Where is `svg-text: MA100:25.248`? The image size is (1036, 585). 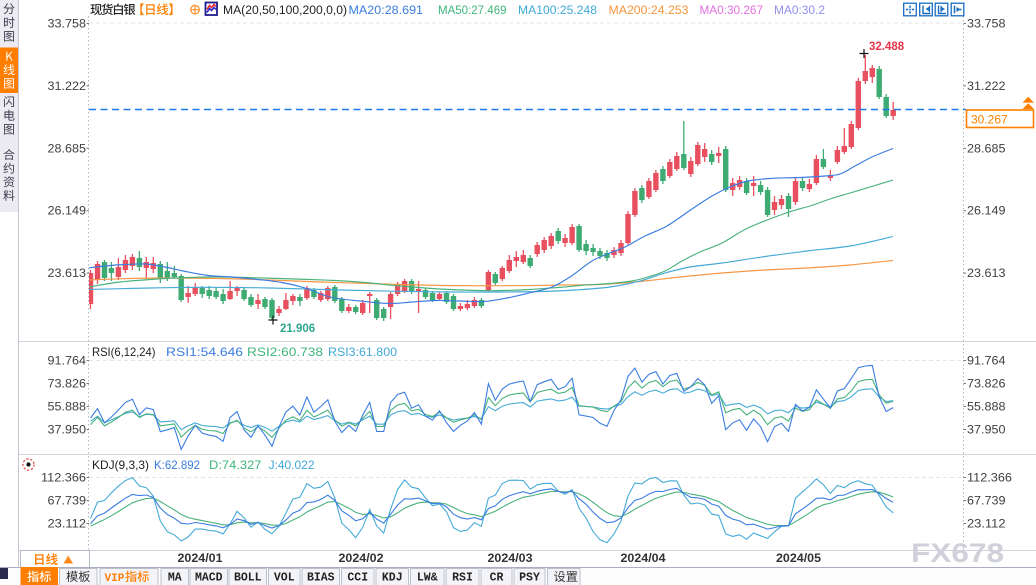 svg-text: MA100:25.248 is located at coordinates (557, 10).